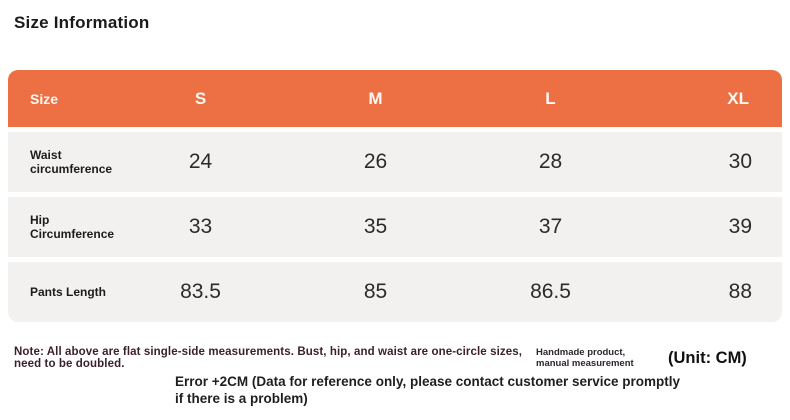 The image size is (790, 420). Describe the element at coordinates (395, 162) in the screenshot. I see `table-row-waist: Waist circumference 24 26 28 30` at that location.